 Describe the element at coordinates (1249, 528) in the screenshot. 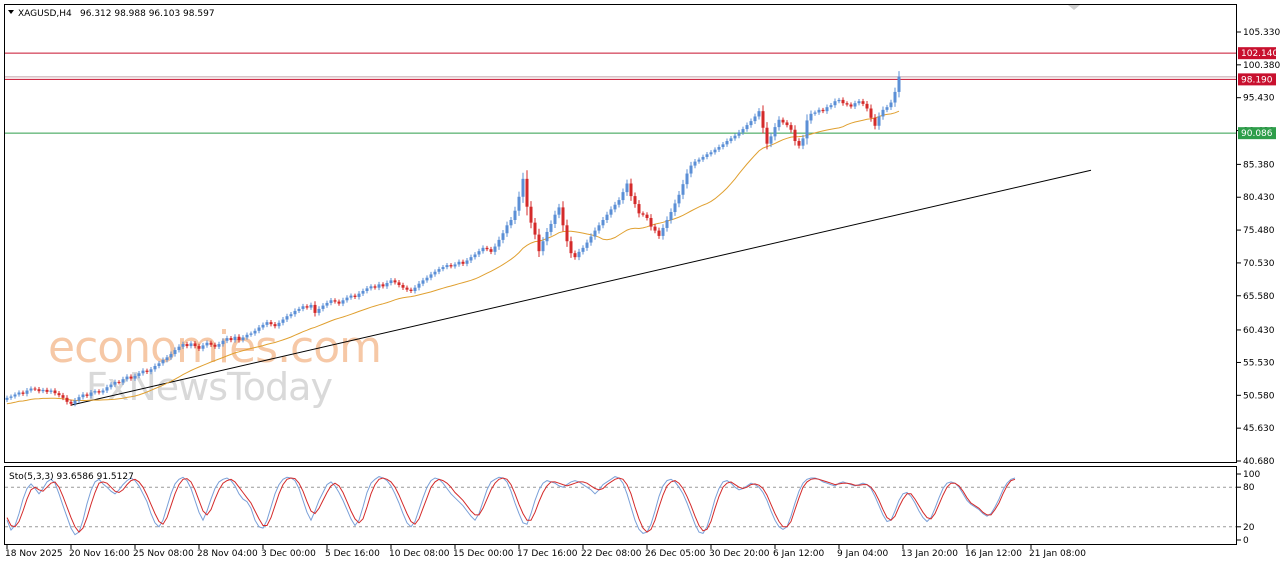

I see `stochastic-tick-label: 20` at that location.